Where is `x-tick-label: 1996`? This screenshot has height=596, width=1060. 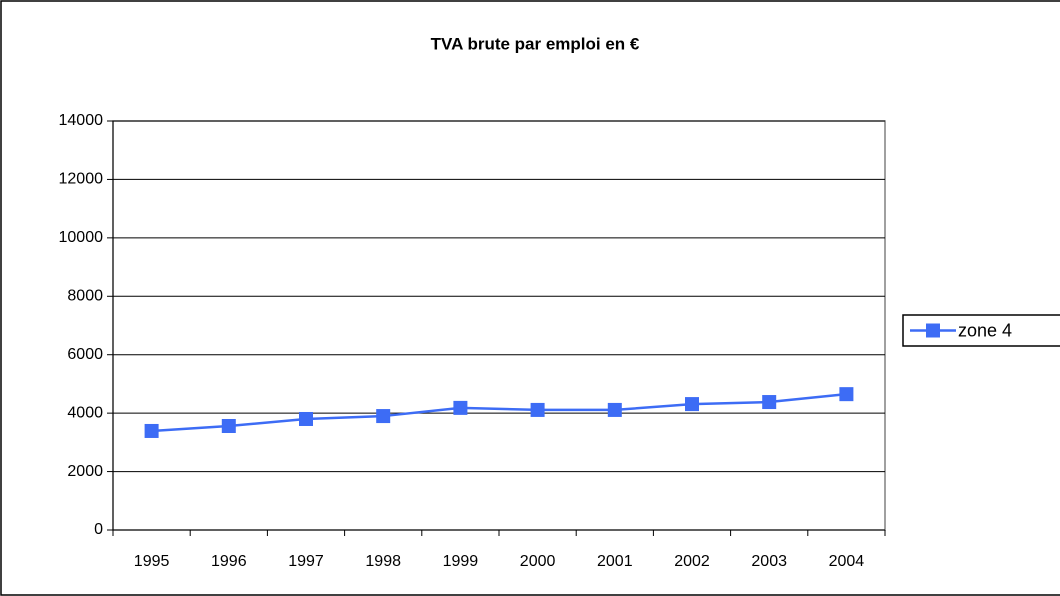
x-tick-label: 1996 is located at coordinates (229, 561).